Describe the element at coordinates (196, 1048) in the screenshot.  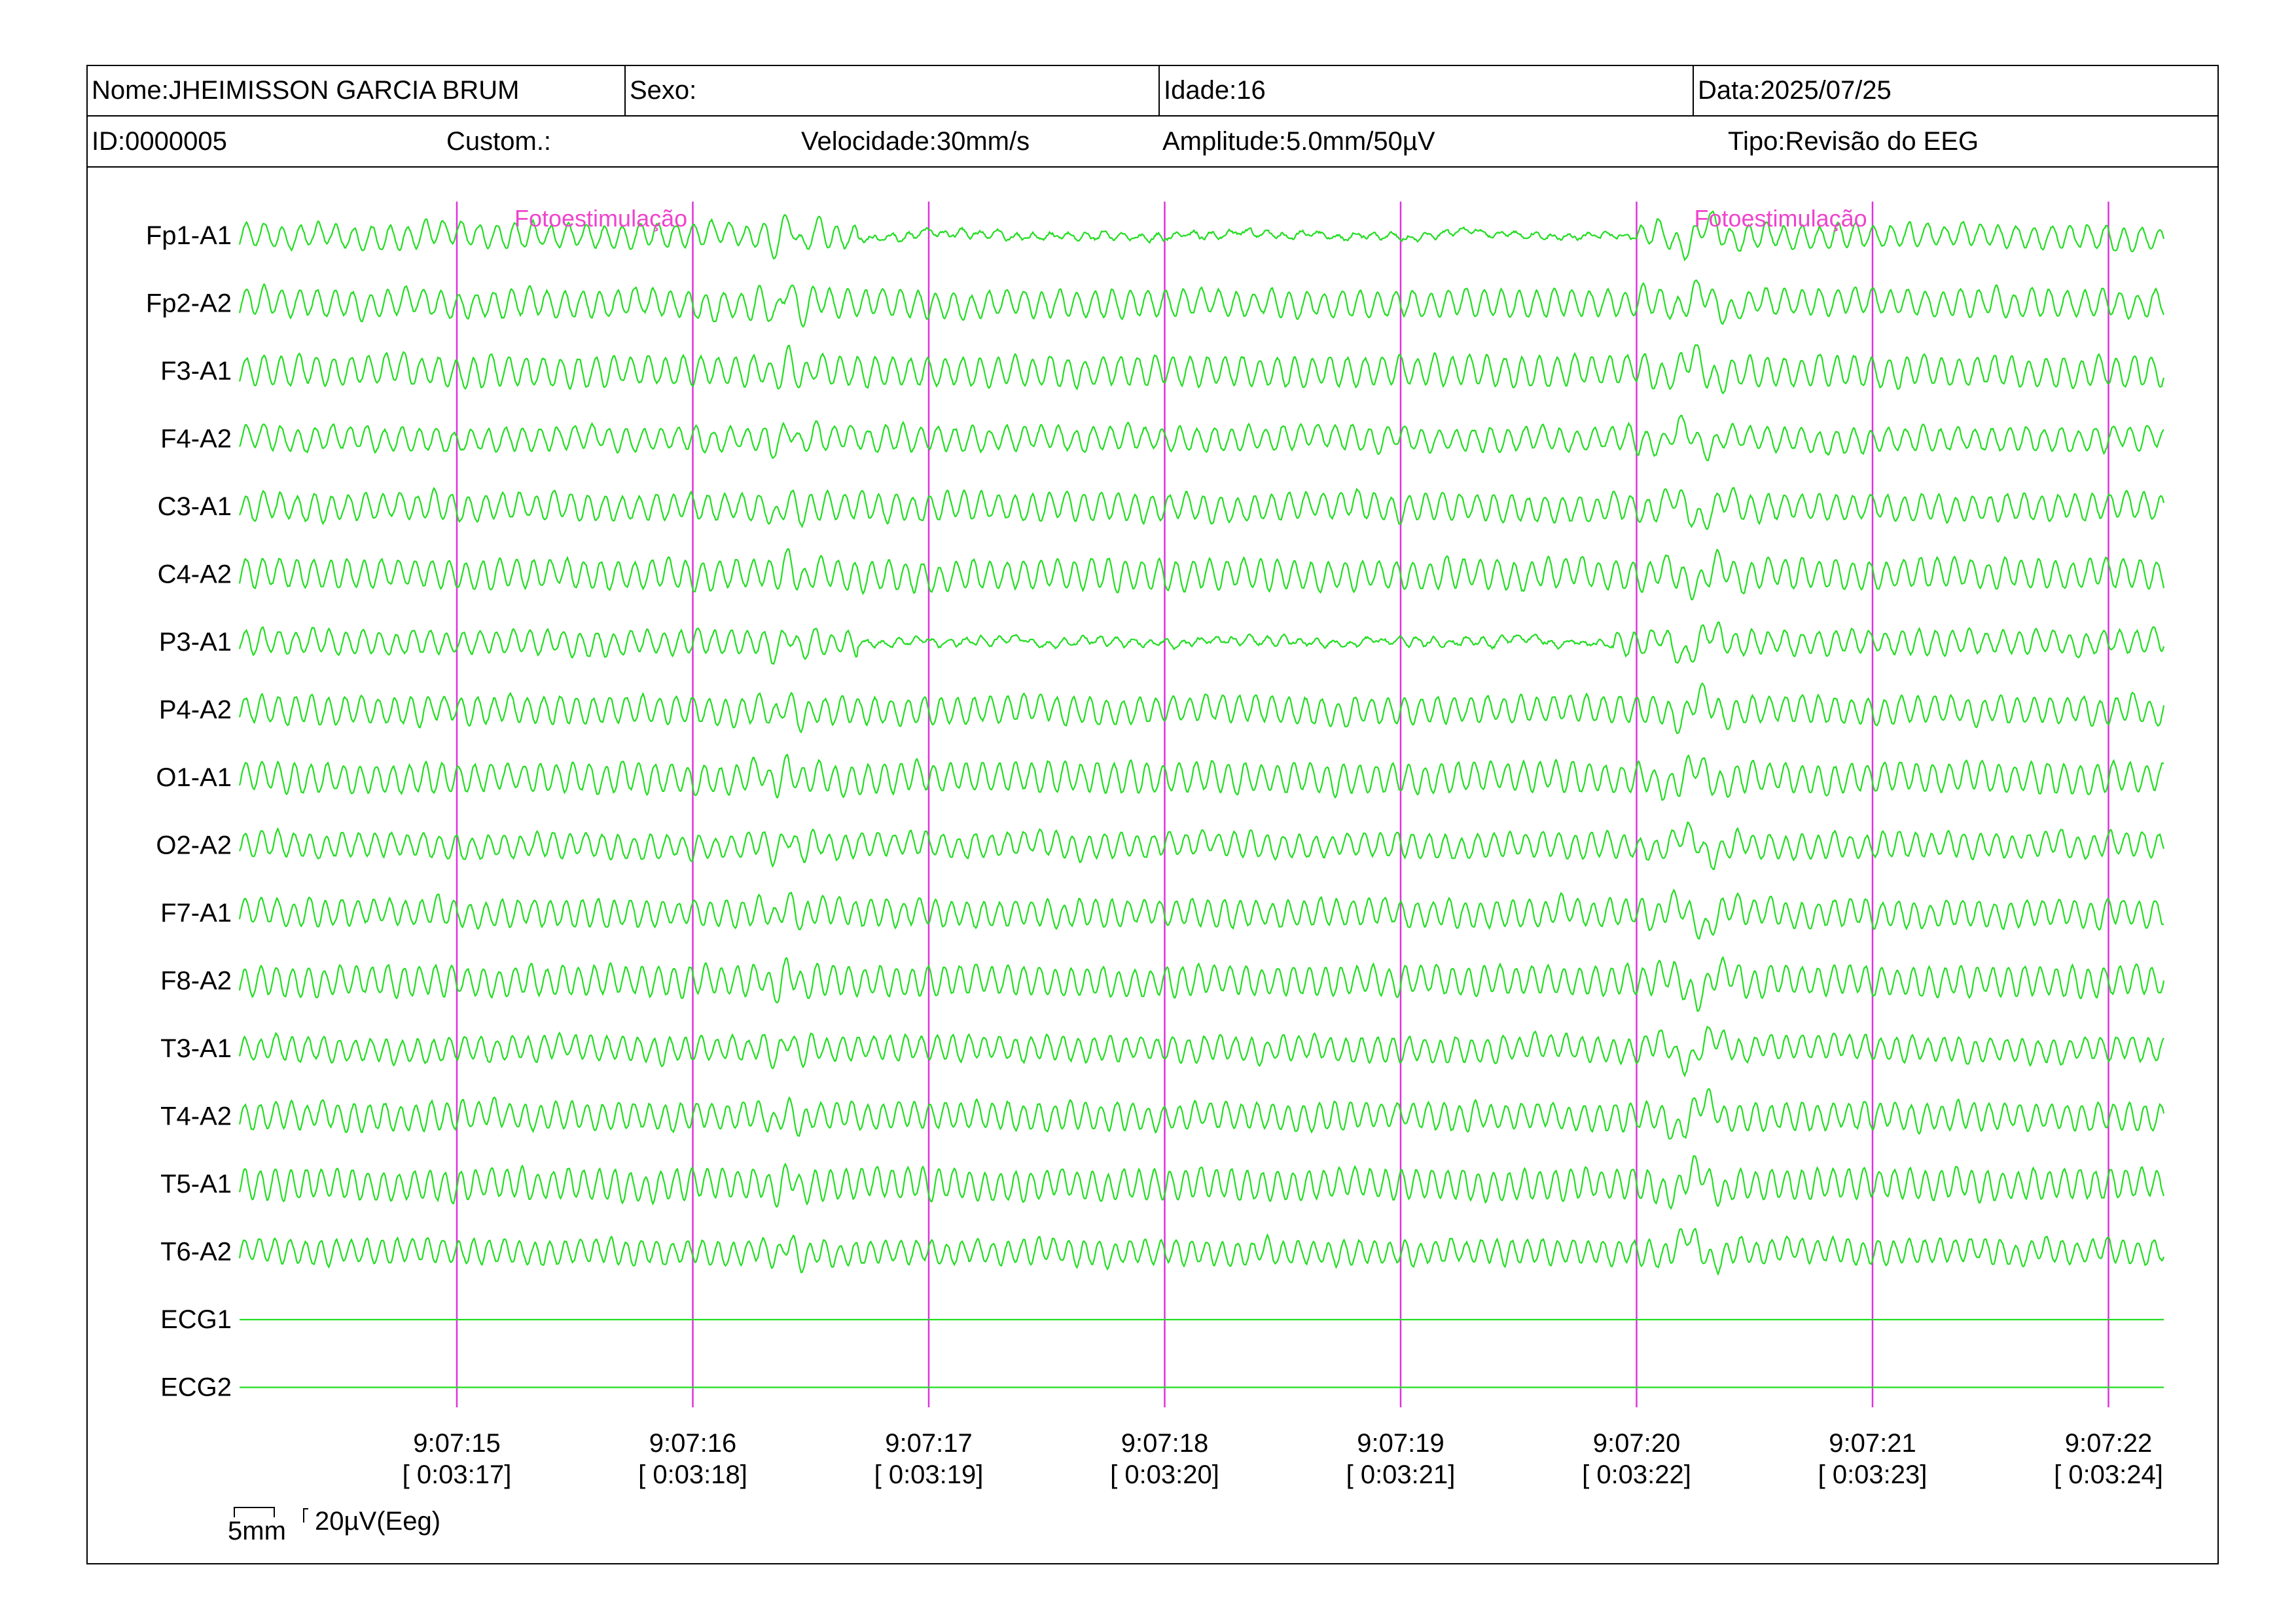
I see `channel-label: T3-A1` at that location.